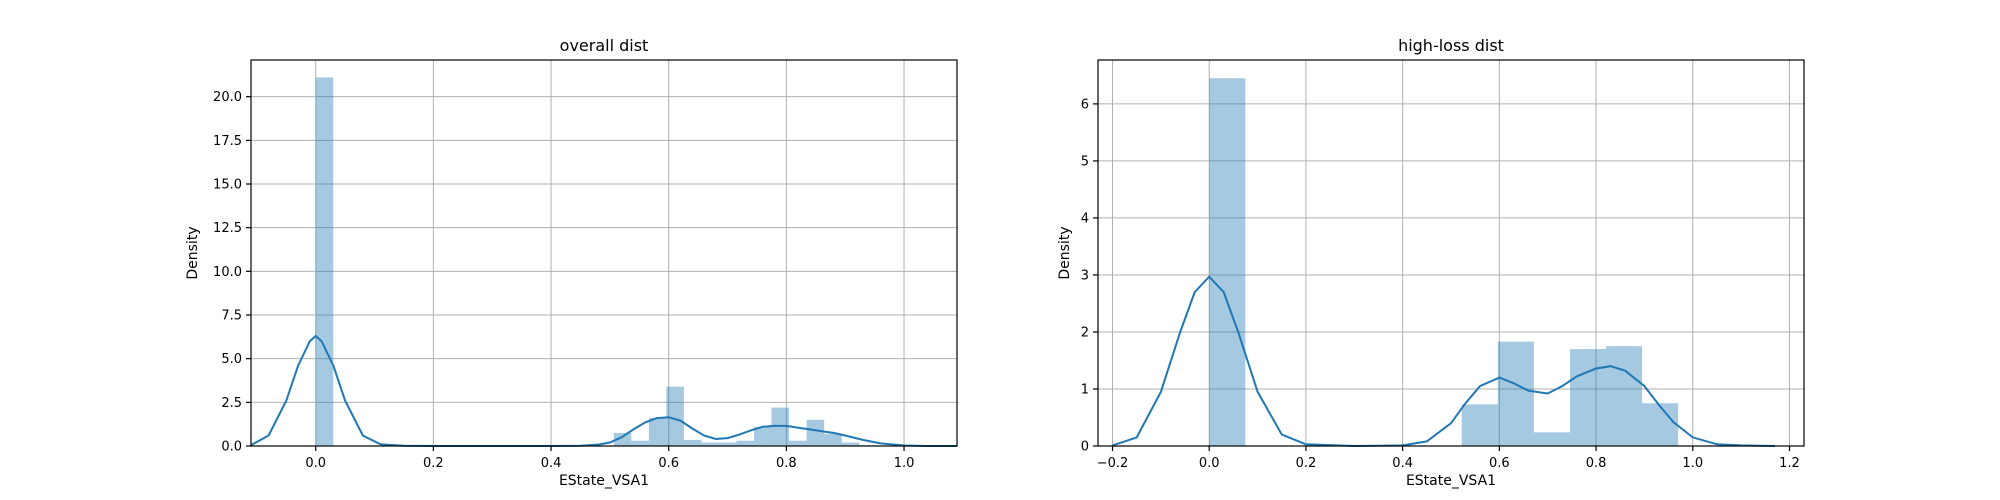 Image resolution: width=2000 pixels, height=500 pixels. What do you see at coordinates (231, 359) in the screenshot?
I see `y-tick-label: 5.0` at bounding box center [231, 359].